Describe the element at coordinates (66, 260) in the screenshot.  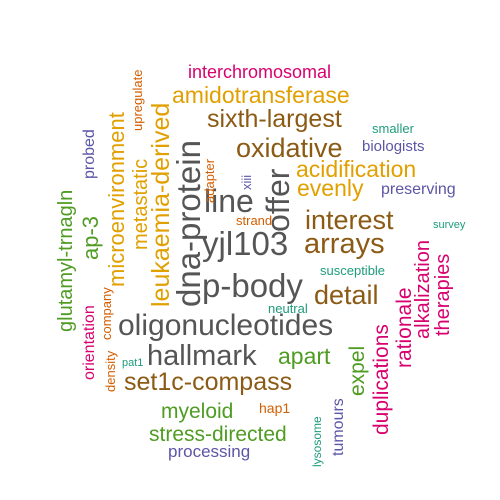
I see `word-glutamyl-trnagln: glutamyl-trnagln` at that location.